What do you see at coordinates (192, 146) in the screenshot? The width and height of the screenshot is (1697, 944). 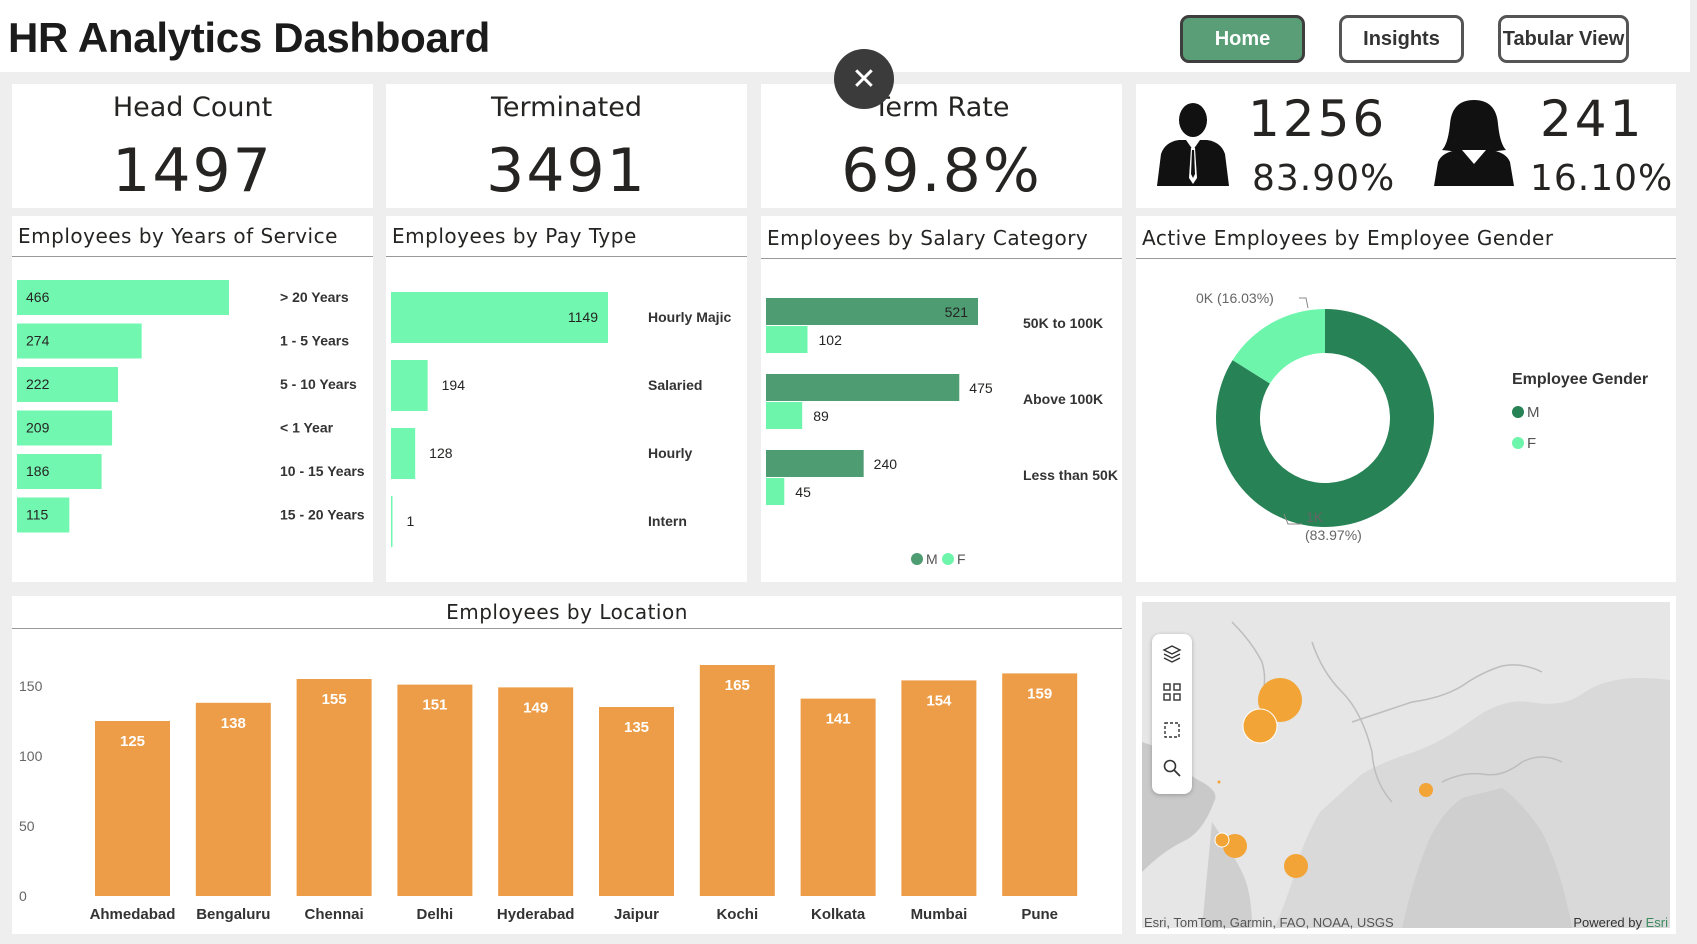 I see `kpi-head-count: Head Count 1497` at bounding box center [192, 146].